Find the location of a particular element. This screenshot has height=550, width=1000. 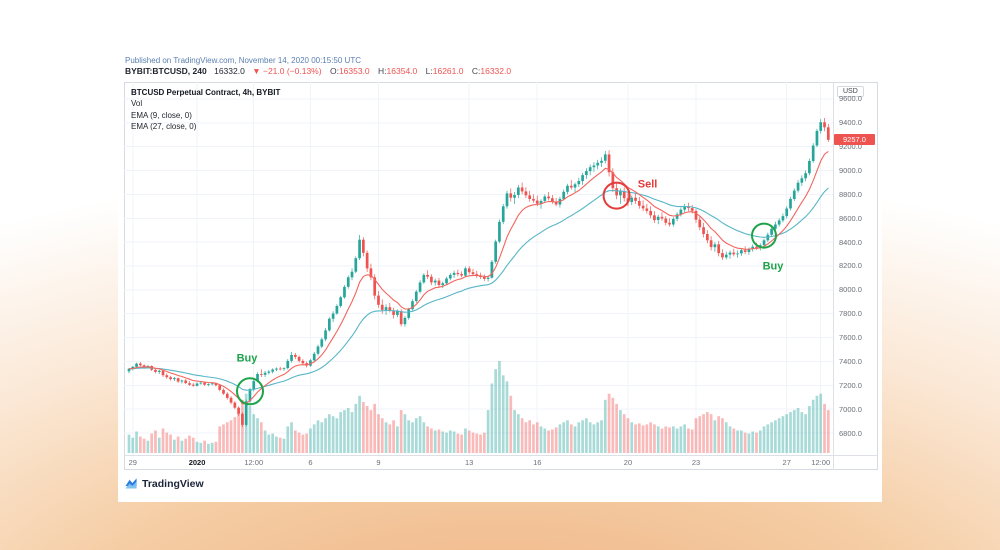

last-price-badge: 9257.0 is located at coordinates (854, 140).